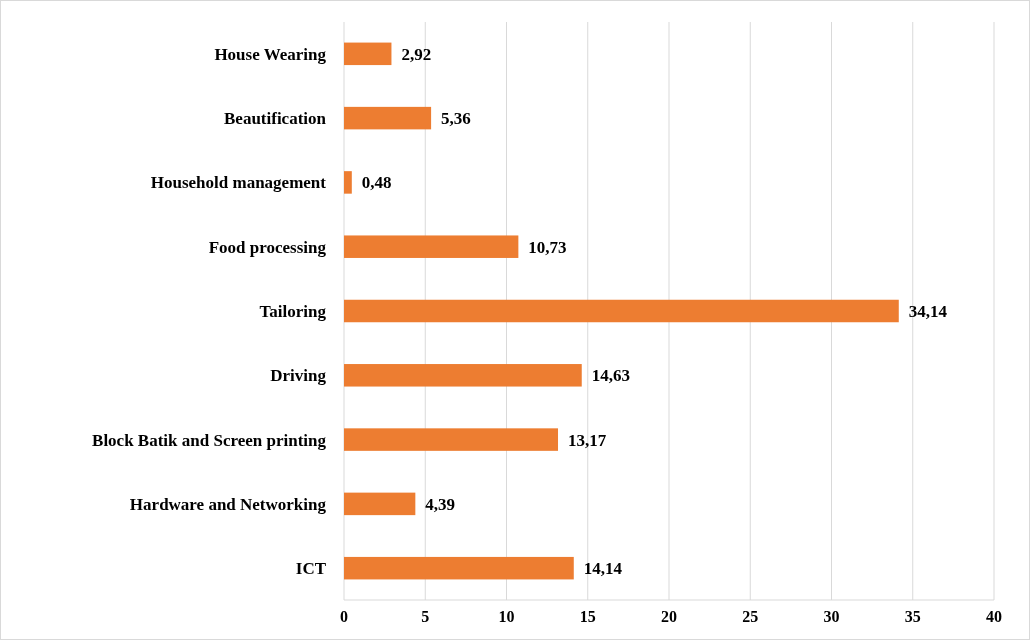 The height and width of the screenshot is (640, 1030). I want to click on y-tick-label: Block Batik and Screen printing, so click(209, 440).